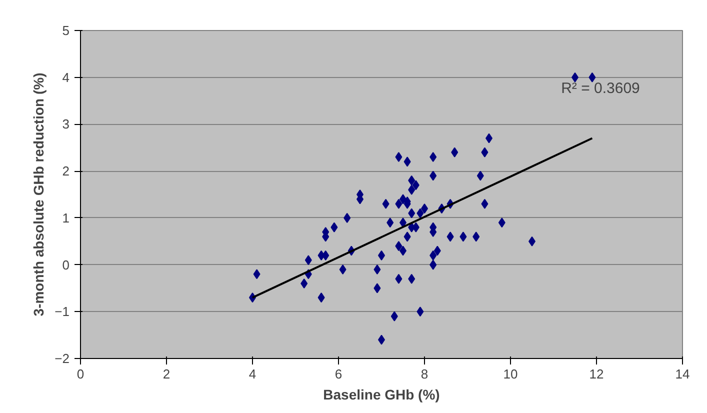 Image resolution: width=707 pixels, height=413 pixels. I want to click on y-tick-label: −1, so click(62, 312).